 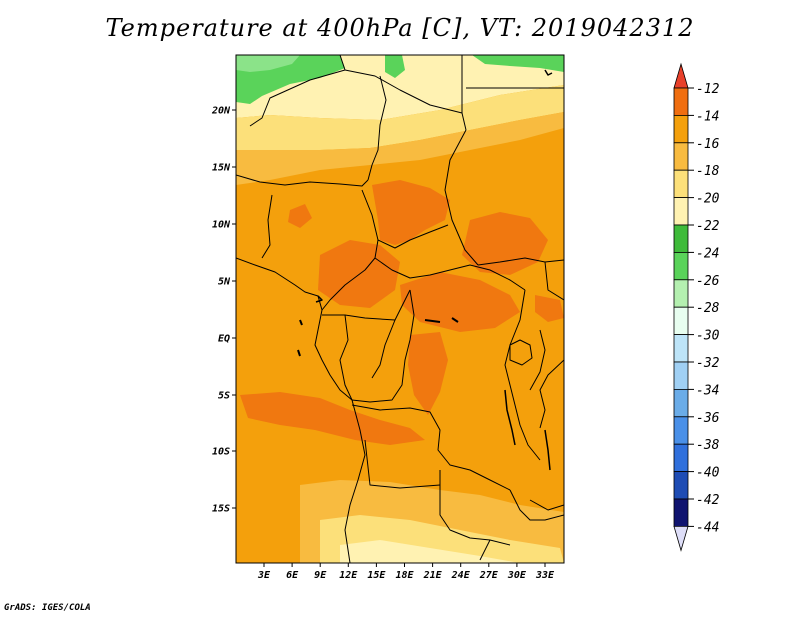 I want to click on field-green-northwest-light, so click(x=268, y=63).